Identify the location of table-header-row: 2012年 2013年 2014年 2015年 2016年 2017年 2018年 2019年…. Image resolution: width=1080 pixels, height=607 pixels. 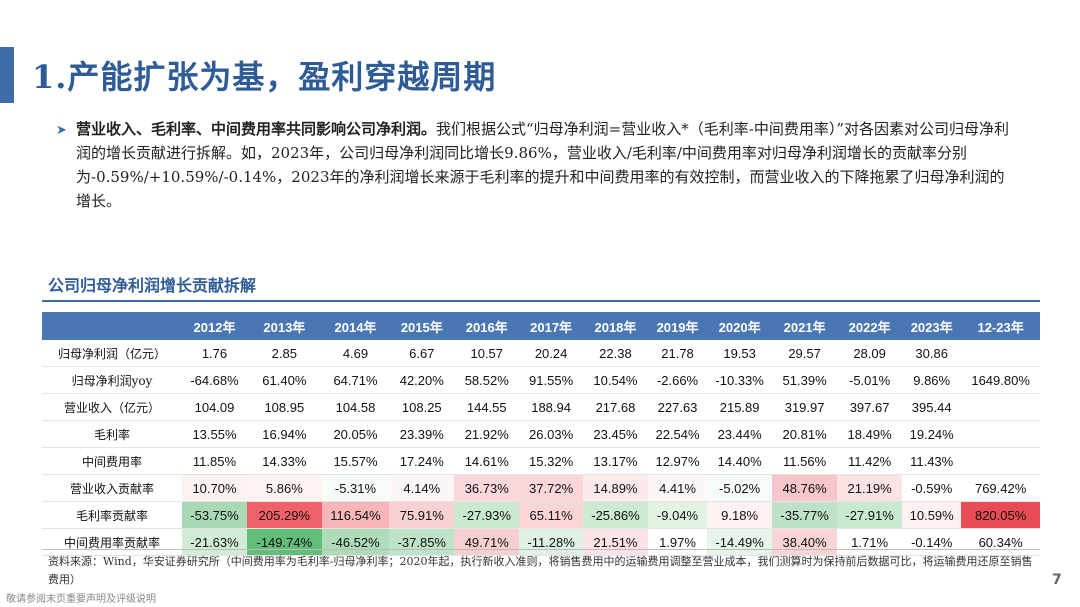
(541, 326).